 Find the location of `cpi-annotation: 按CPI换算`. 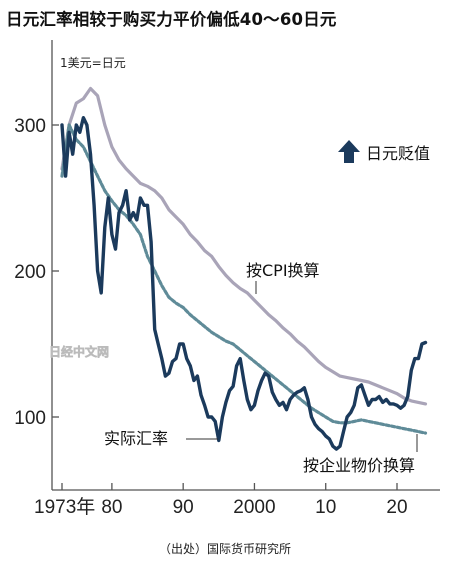

cpi-annotation: 按CPI换算 is located at coordinates (283, 277).